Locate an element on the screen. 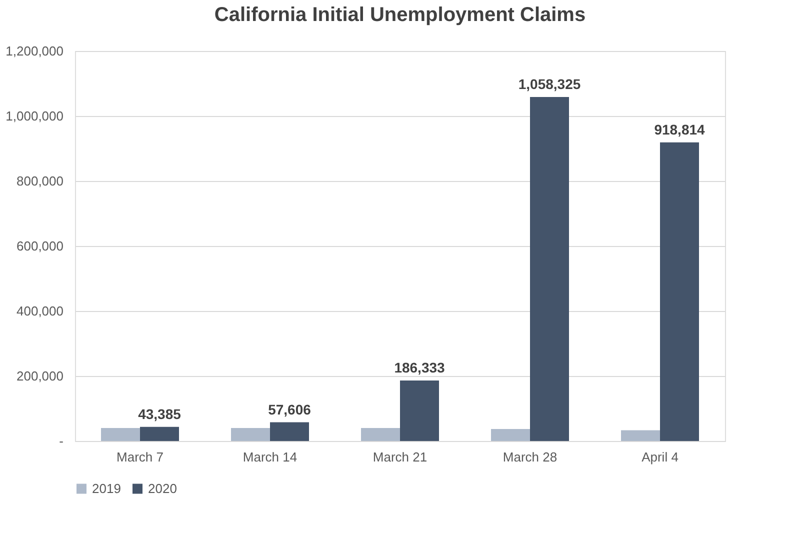 Image resolution: width=800 pixels, height=547 pixels. x-tick-label: March 21 is located at coordinates (400, 457).